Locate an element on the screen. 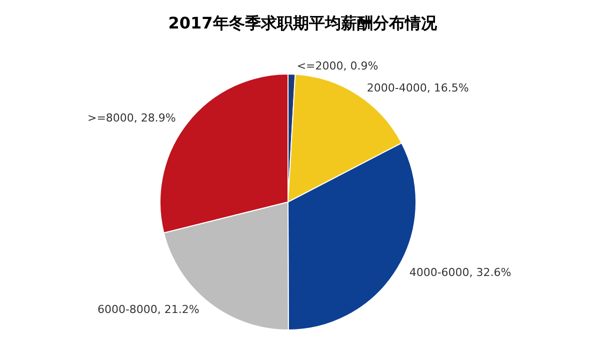  slice-label: 4000-6000, 32.6% is located at coordinates (460, 272).